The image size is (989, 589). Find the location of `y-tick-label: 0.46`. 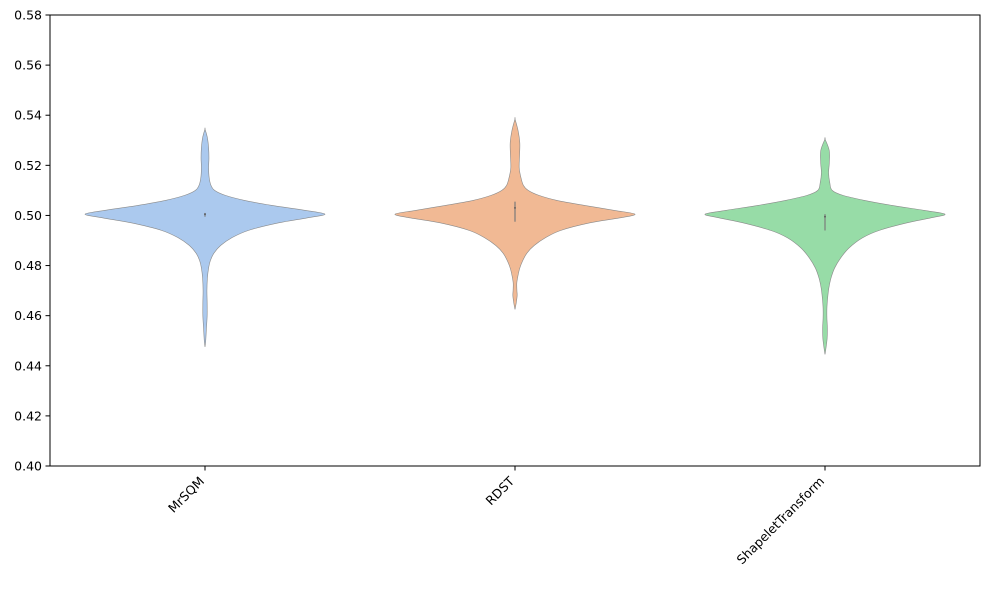

y-tick-label: 0.46 is located at coordinates (28, 315).